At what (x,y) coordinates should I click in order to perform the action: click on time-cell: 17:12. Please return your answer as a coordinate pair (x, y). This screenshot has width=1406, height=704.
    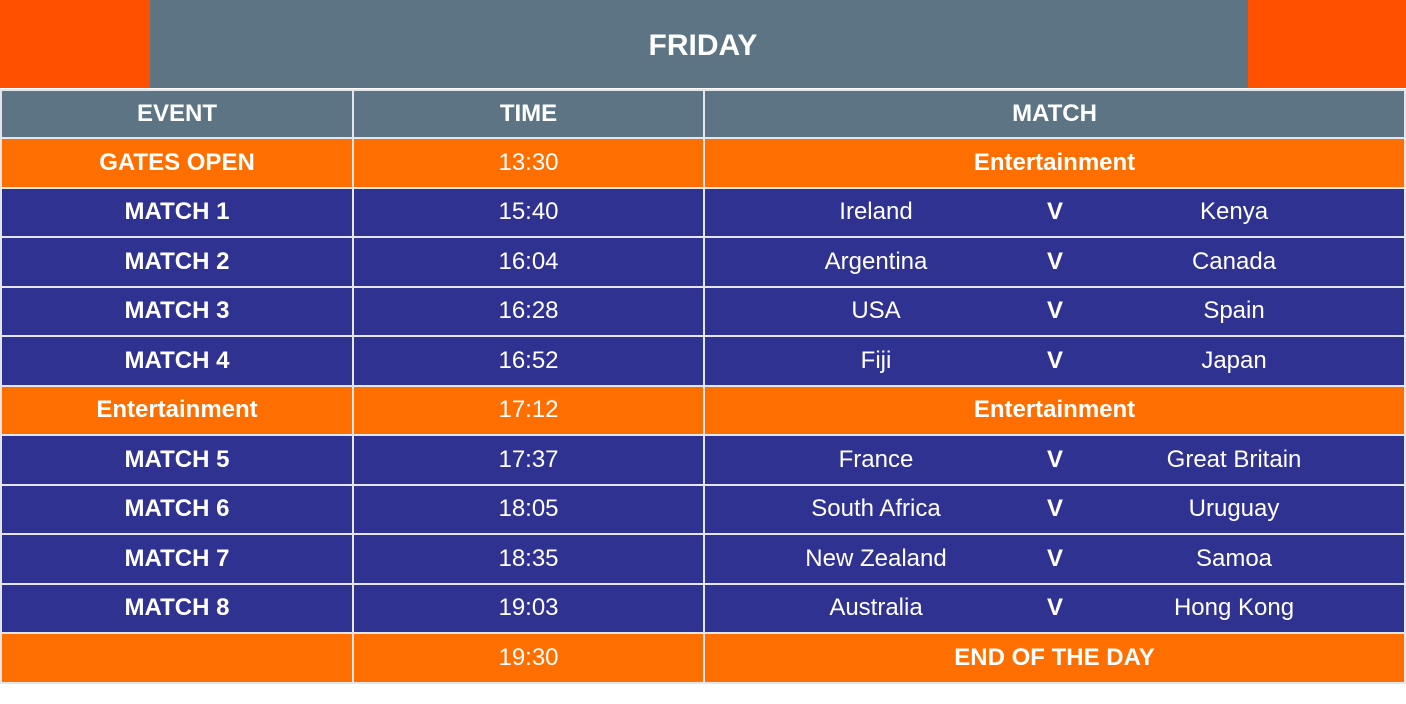
    Looking at the image, I should click on (528, 410).